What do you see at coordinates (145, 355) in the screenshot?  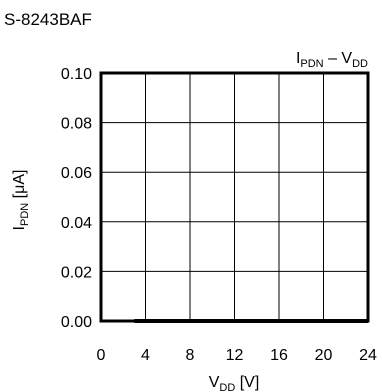 I see `x-tick-label: 4` at bounding box center [145, 355].